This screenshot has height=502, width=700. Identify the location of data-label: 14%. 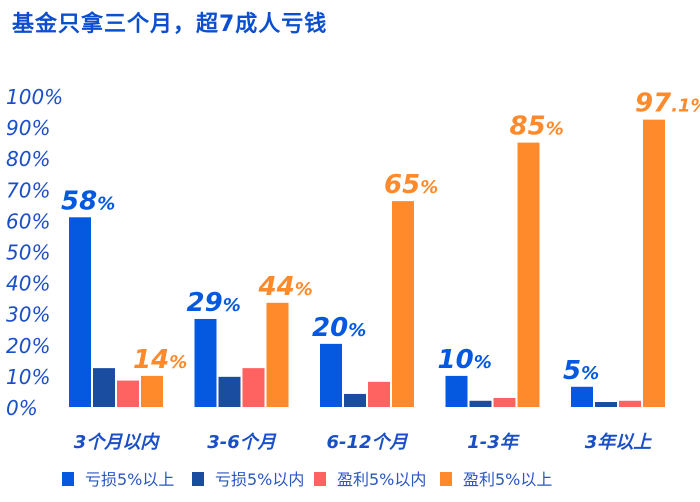
(160, 360).